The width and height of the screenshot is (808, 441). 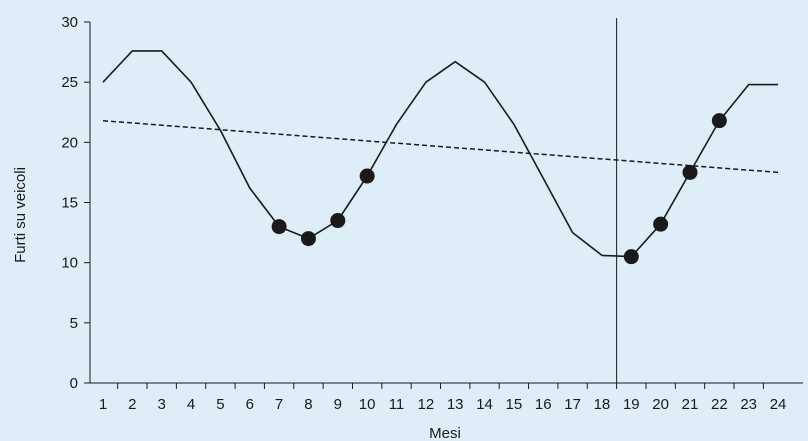 What do you see at coordinates (250, 404) in the screenshot?
I see `x-tick-label: 6` at bounding box center [250, 404].